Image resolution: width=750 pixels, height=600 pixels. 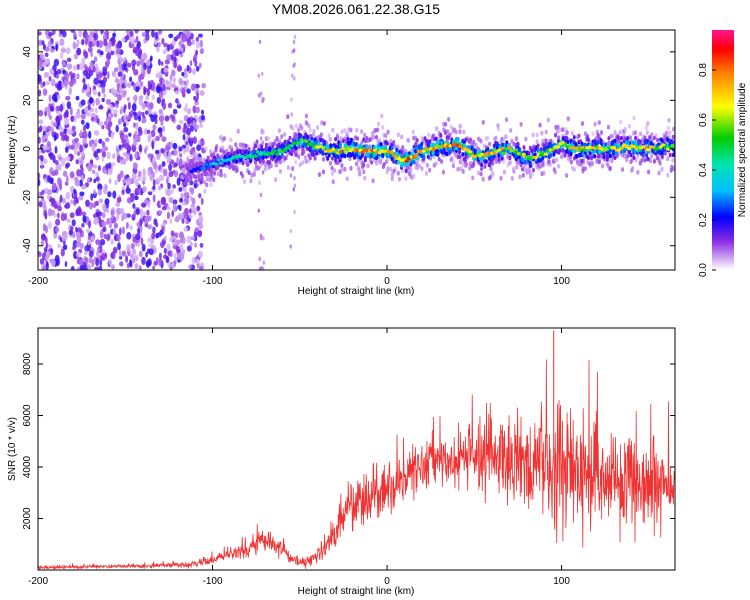 What do you see at coordinates (27, 363) in the screenshot?
I see `snr-y-tick-label: 8000` at bounding box center [27, 363].